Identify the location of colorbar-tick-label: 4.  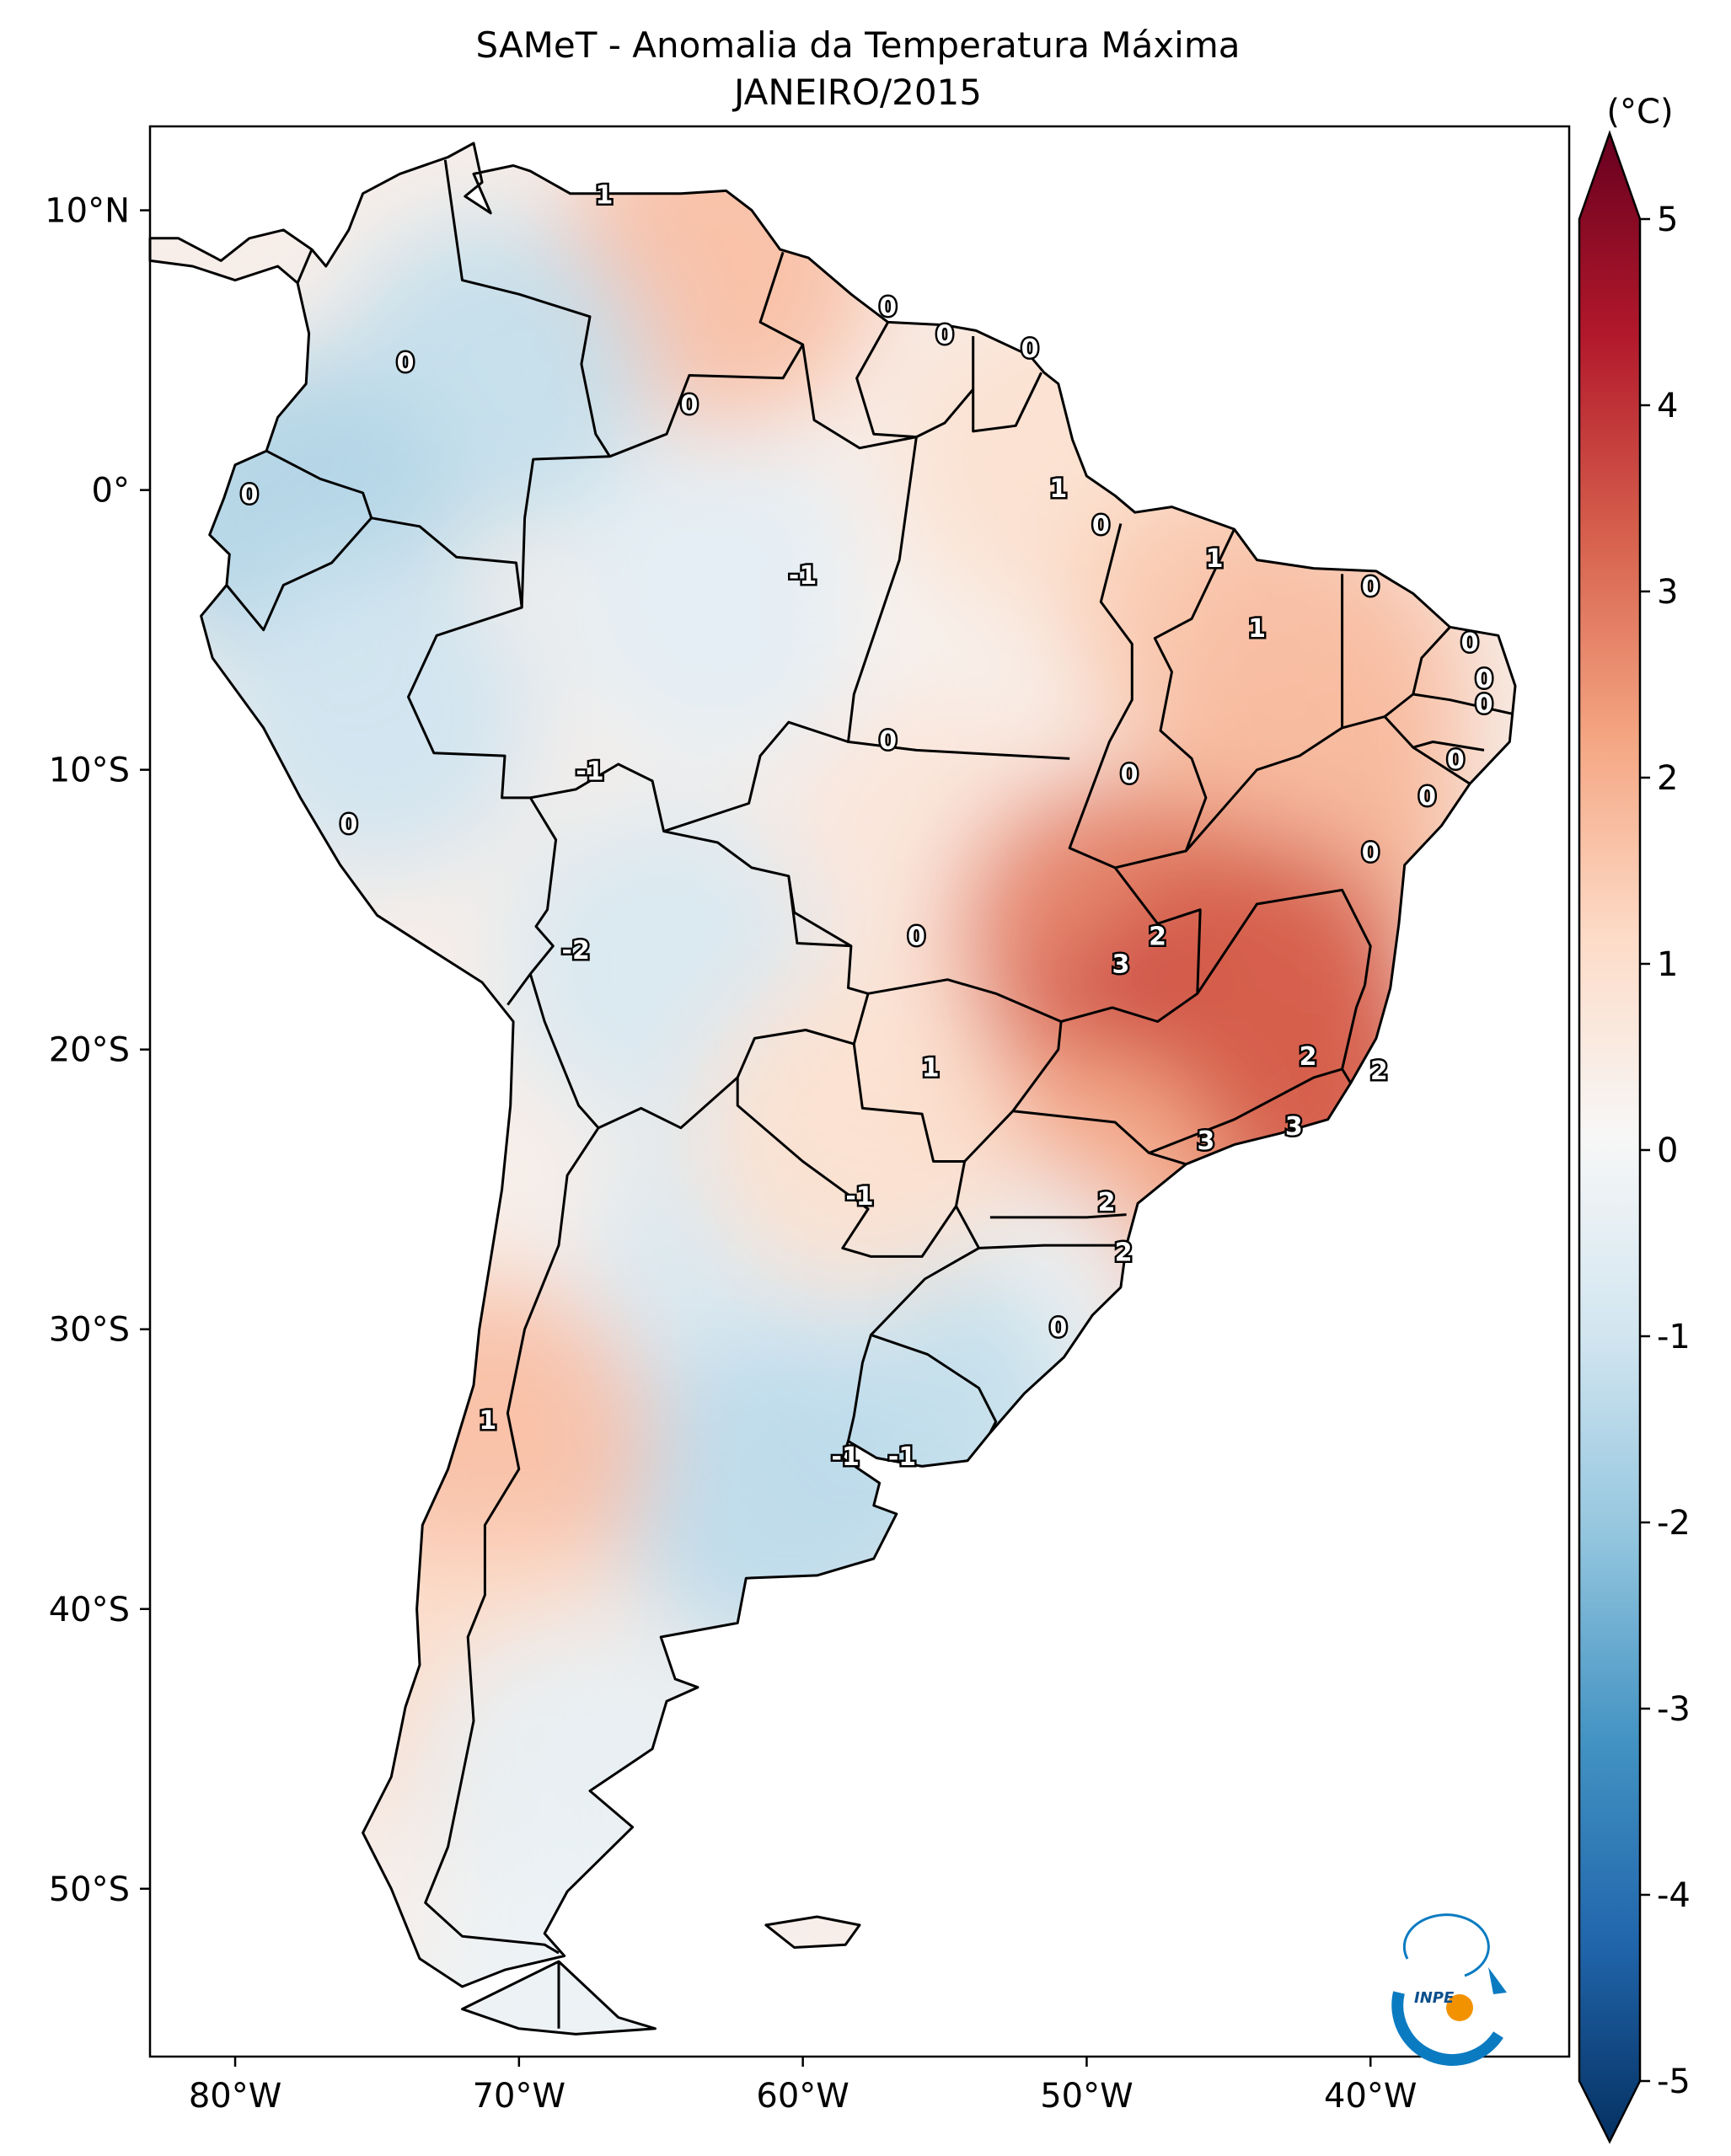
(1667, 406).